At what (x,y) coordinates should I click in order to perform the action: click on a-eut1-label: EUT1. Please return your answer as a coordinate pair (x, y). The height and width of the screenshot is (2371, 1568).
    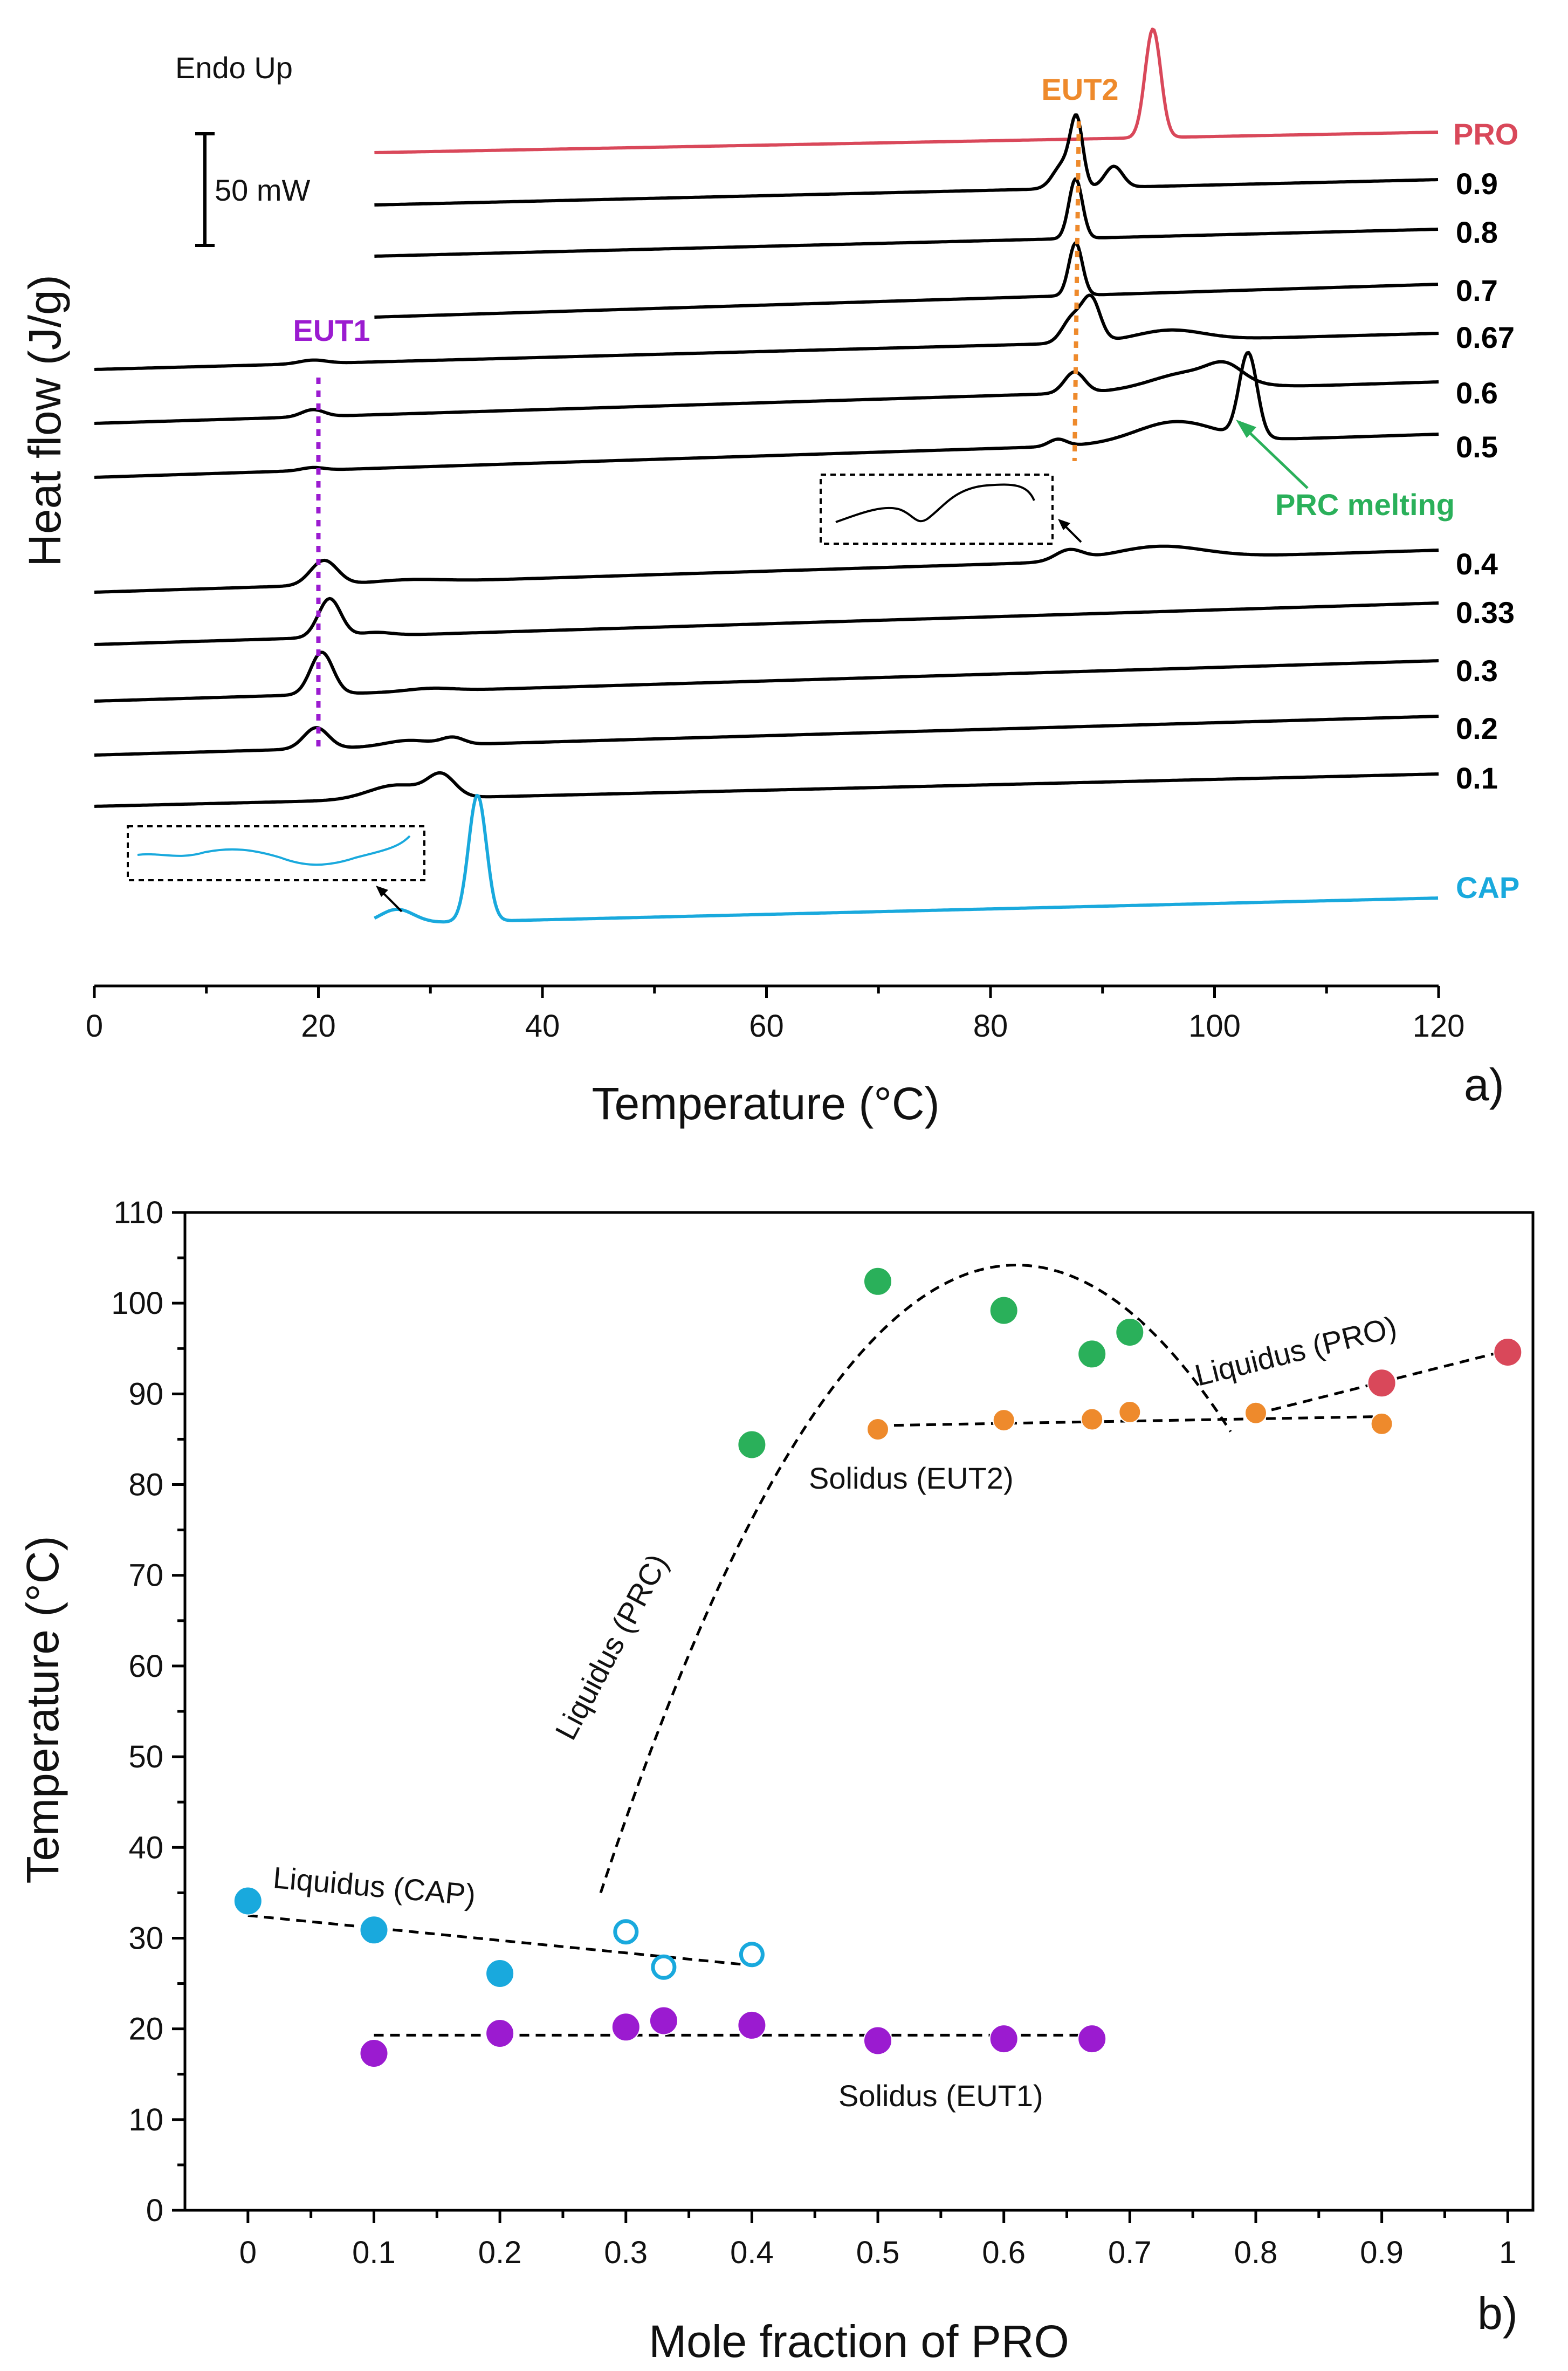
    Looking at the image, I should click on (331, 330).